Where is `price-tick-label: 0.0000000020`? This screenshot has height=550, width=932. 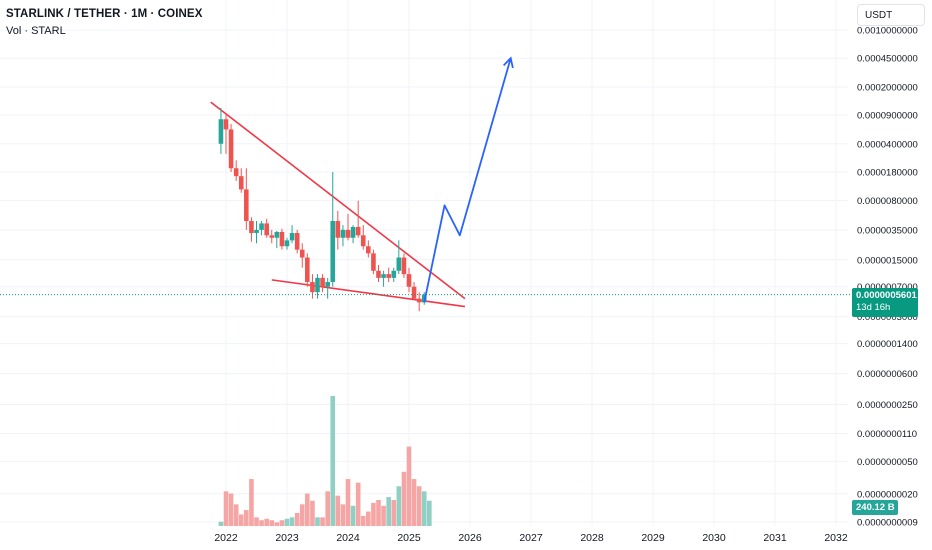 price-tick-label: 0.0000000020 is located at coordinates (887, 494).